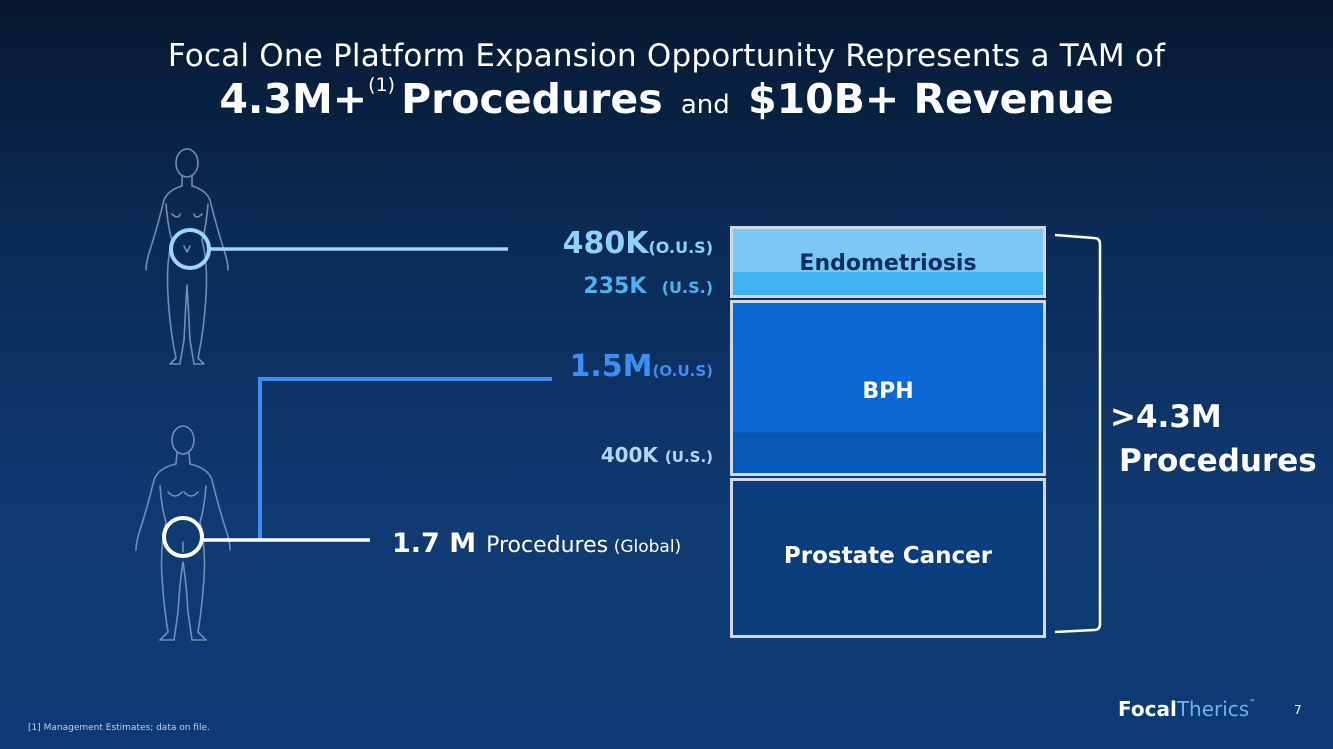  What do you see at coordinates (888, 391) in the screenshot?
I see `bph-label: BPH` at bounding box center [888, 391].